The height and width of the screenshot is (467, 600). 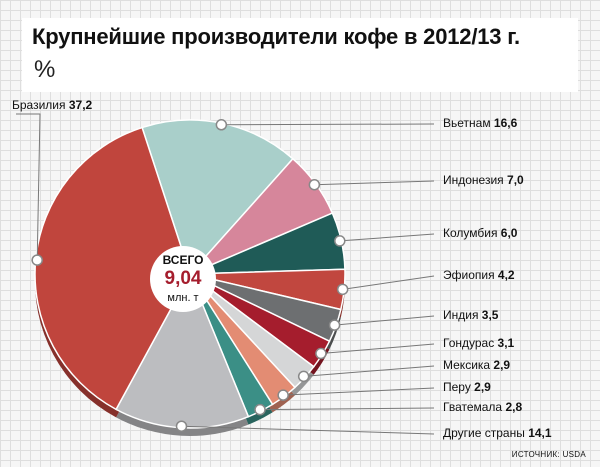 I want to click on slice-label: Колумбия 6,0, so click(x=480, y=233).